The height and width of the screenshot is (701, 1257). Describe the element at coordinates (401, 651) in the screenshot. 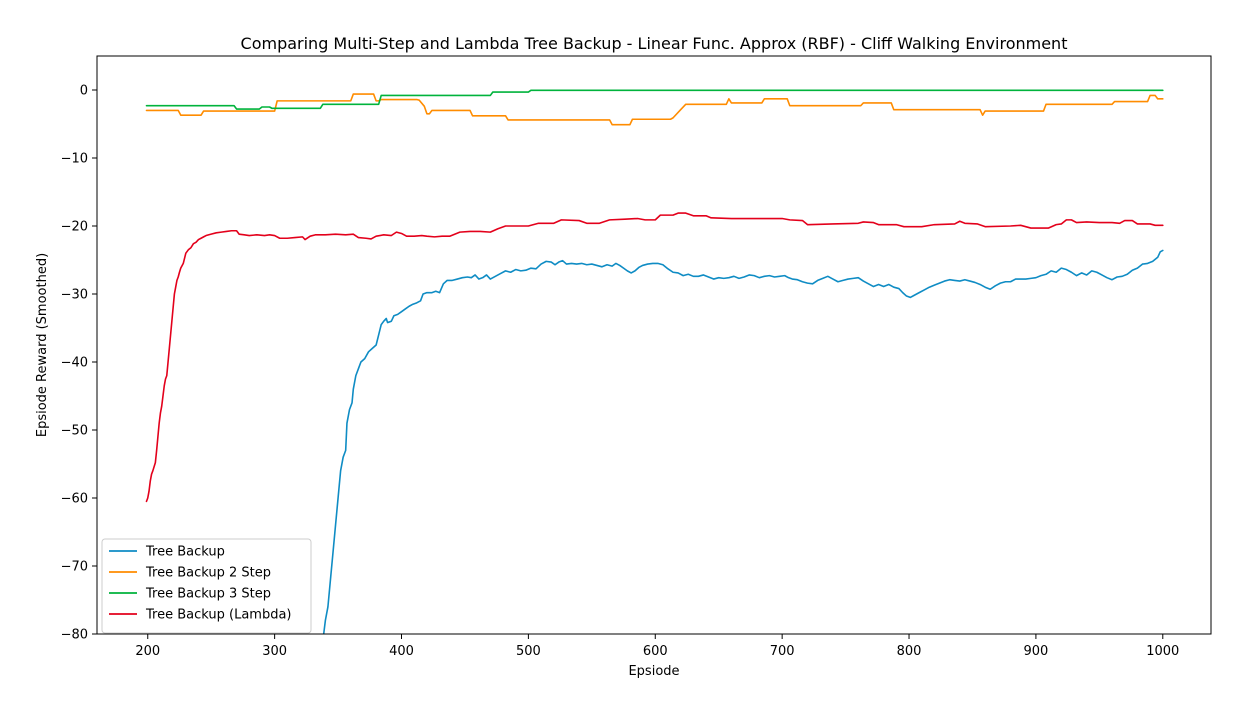

I see `x-tick-label: 400` at that location.